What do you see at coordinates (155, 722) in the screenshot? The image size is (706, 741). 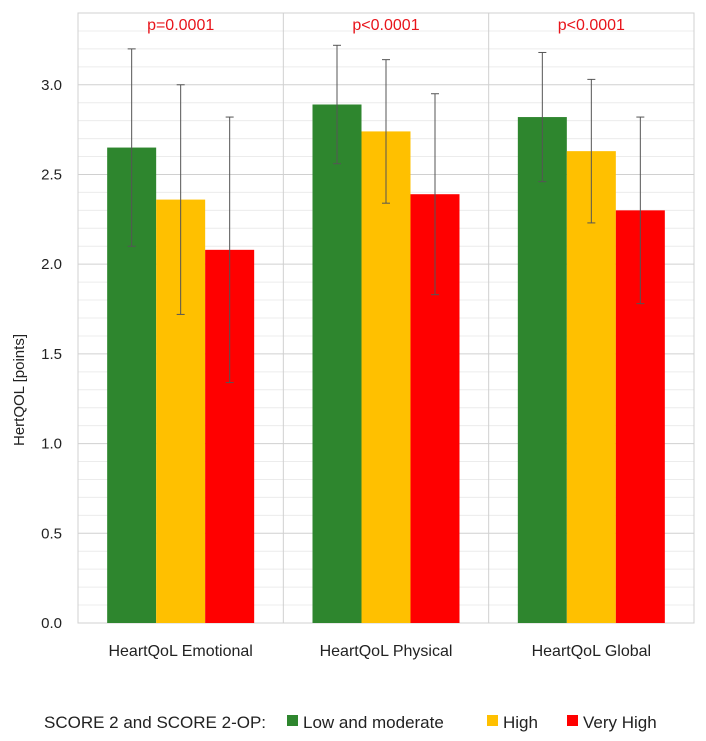 I see `legend-title: SCORE 2 and SCORE 2-OP:` at bounding box center [155, 722].